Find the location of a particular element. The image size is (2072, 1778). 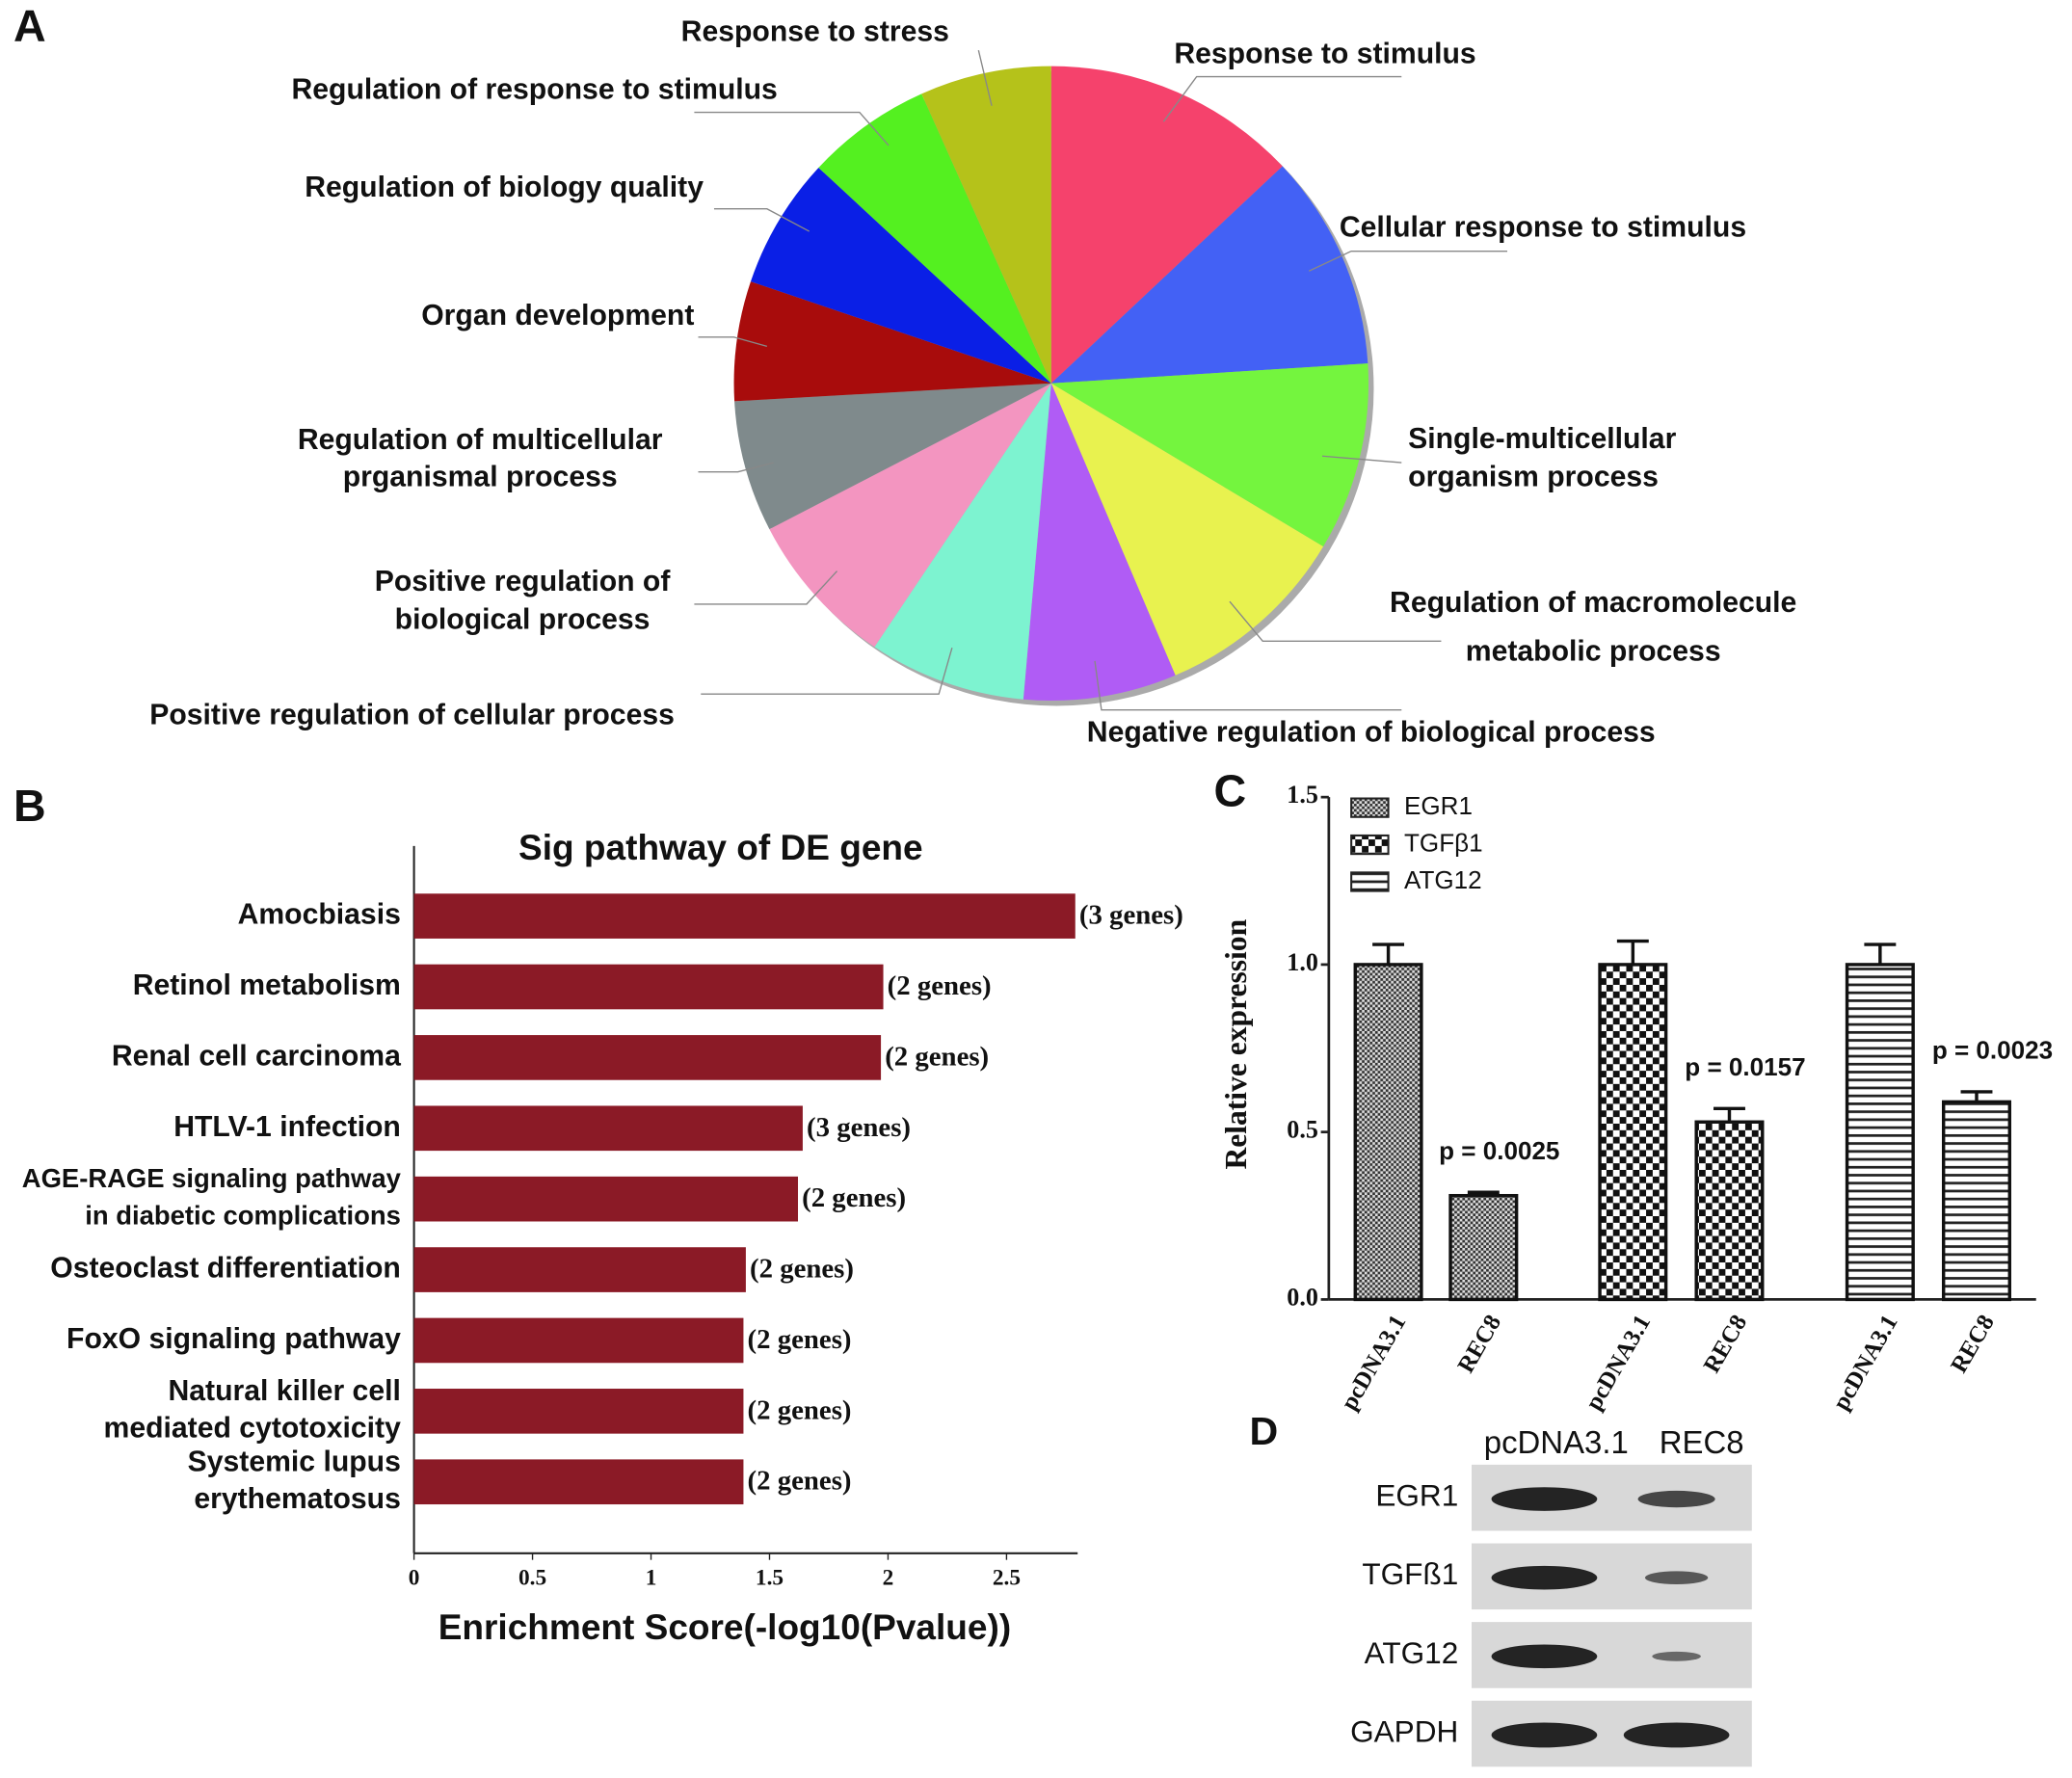

slice-label: Regulation of response to stimulus is located at coordinates (534, 90).